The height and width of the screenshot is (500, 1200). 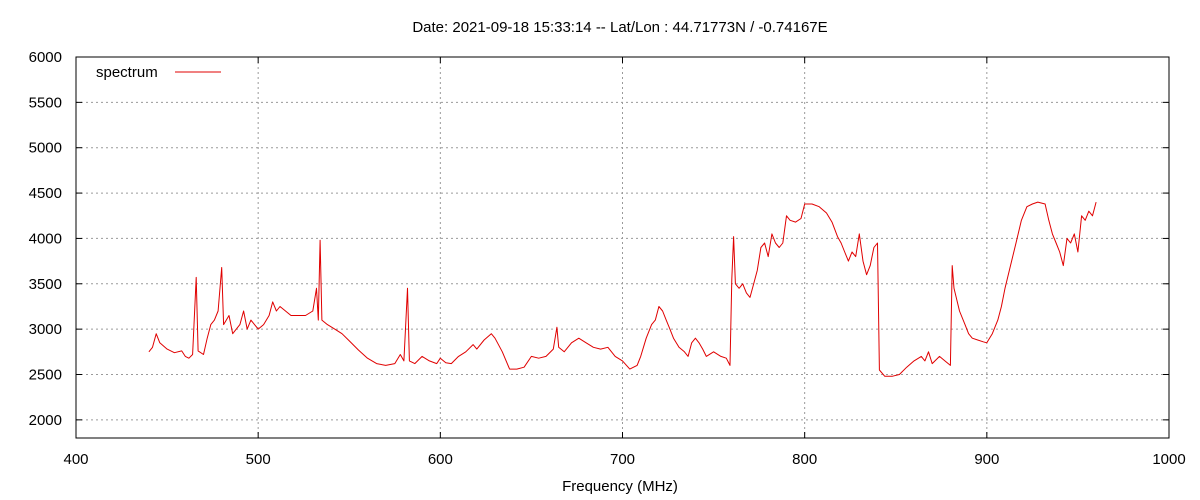 What do you see at coordinates (620, 486) in the screenshot?
I see `x-axis-label: Frequency (MHz)` at bounding box center [620, 486].